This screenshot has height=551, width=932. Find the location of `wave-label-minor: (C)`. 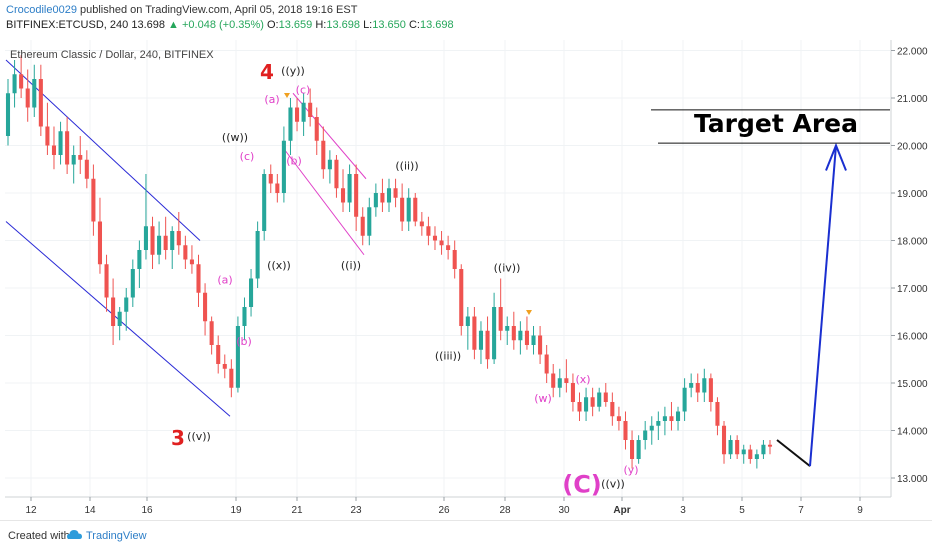

wave-label-minor: (C) is located at coordinates (582, 484).